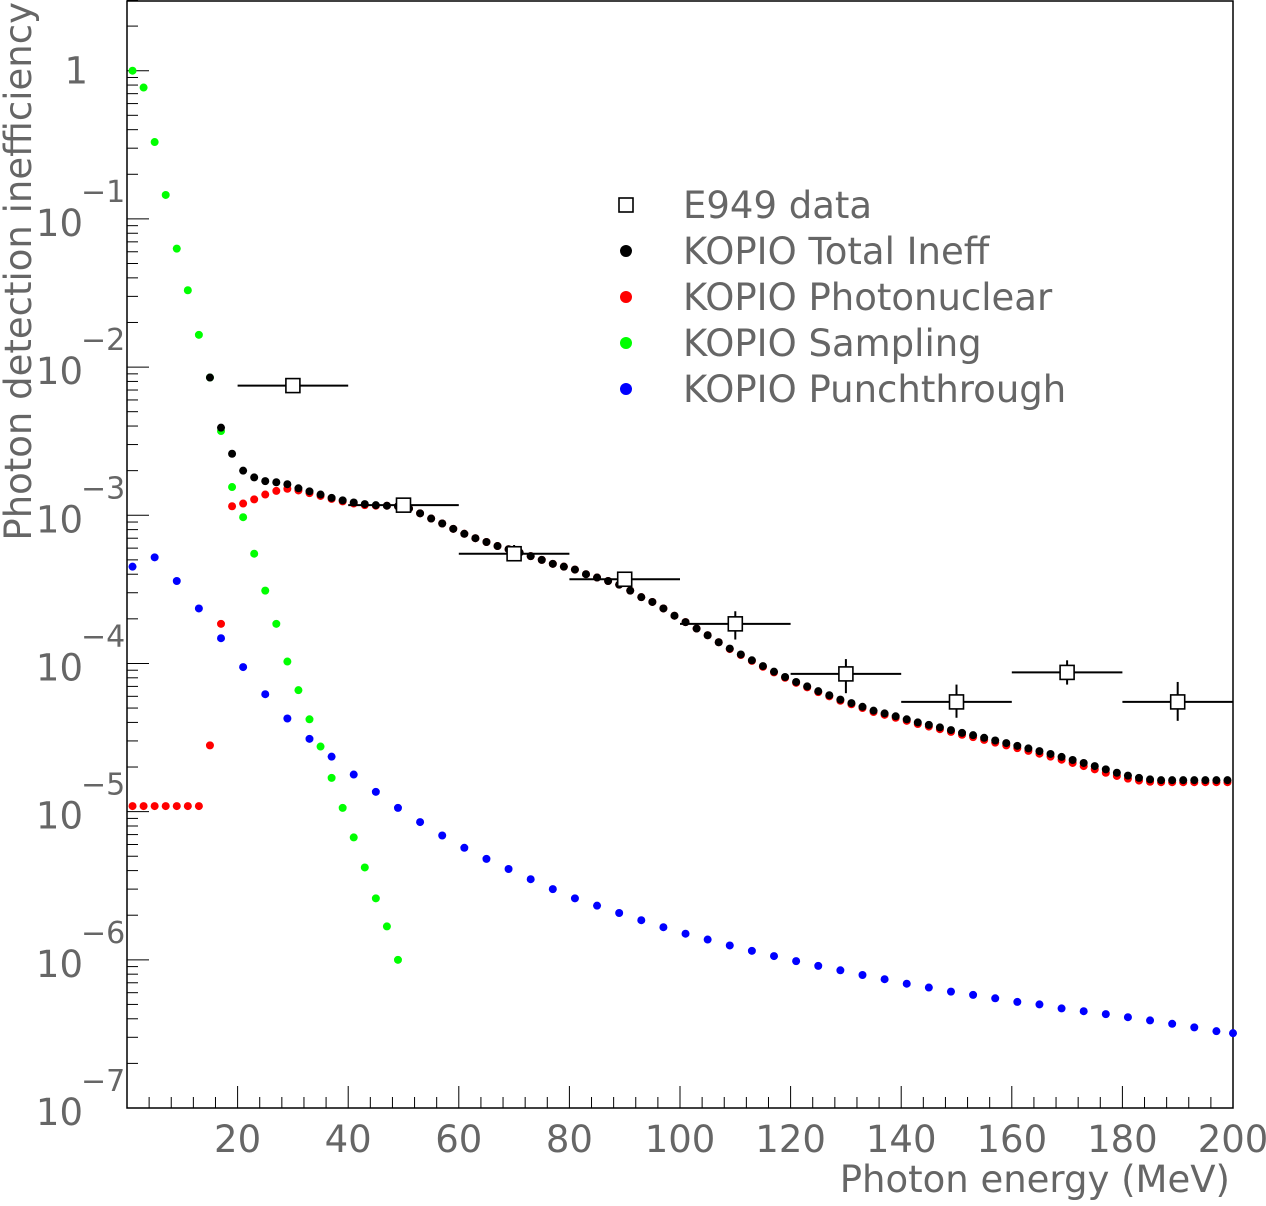  I want to click on x-axis-label: Photon energy (MeV), so click(1035, 1179).